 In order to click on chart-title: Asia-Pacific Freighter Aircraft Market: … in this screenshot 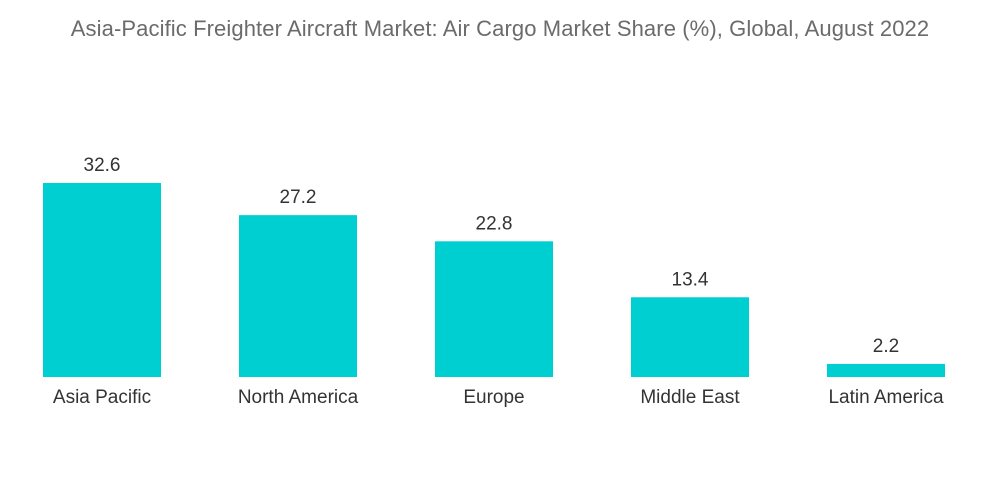, I will do `click(500, 28)`.